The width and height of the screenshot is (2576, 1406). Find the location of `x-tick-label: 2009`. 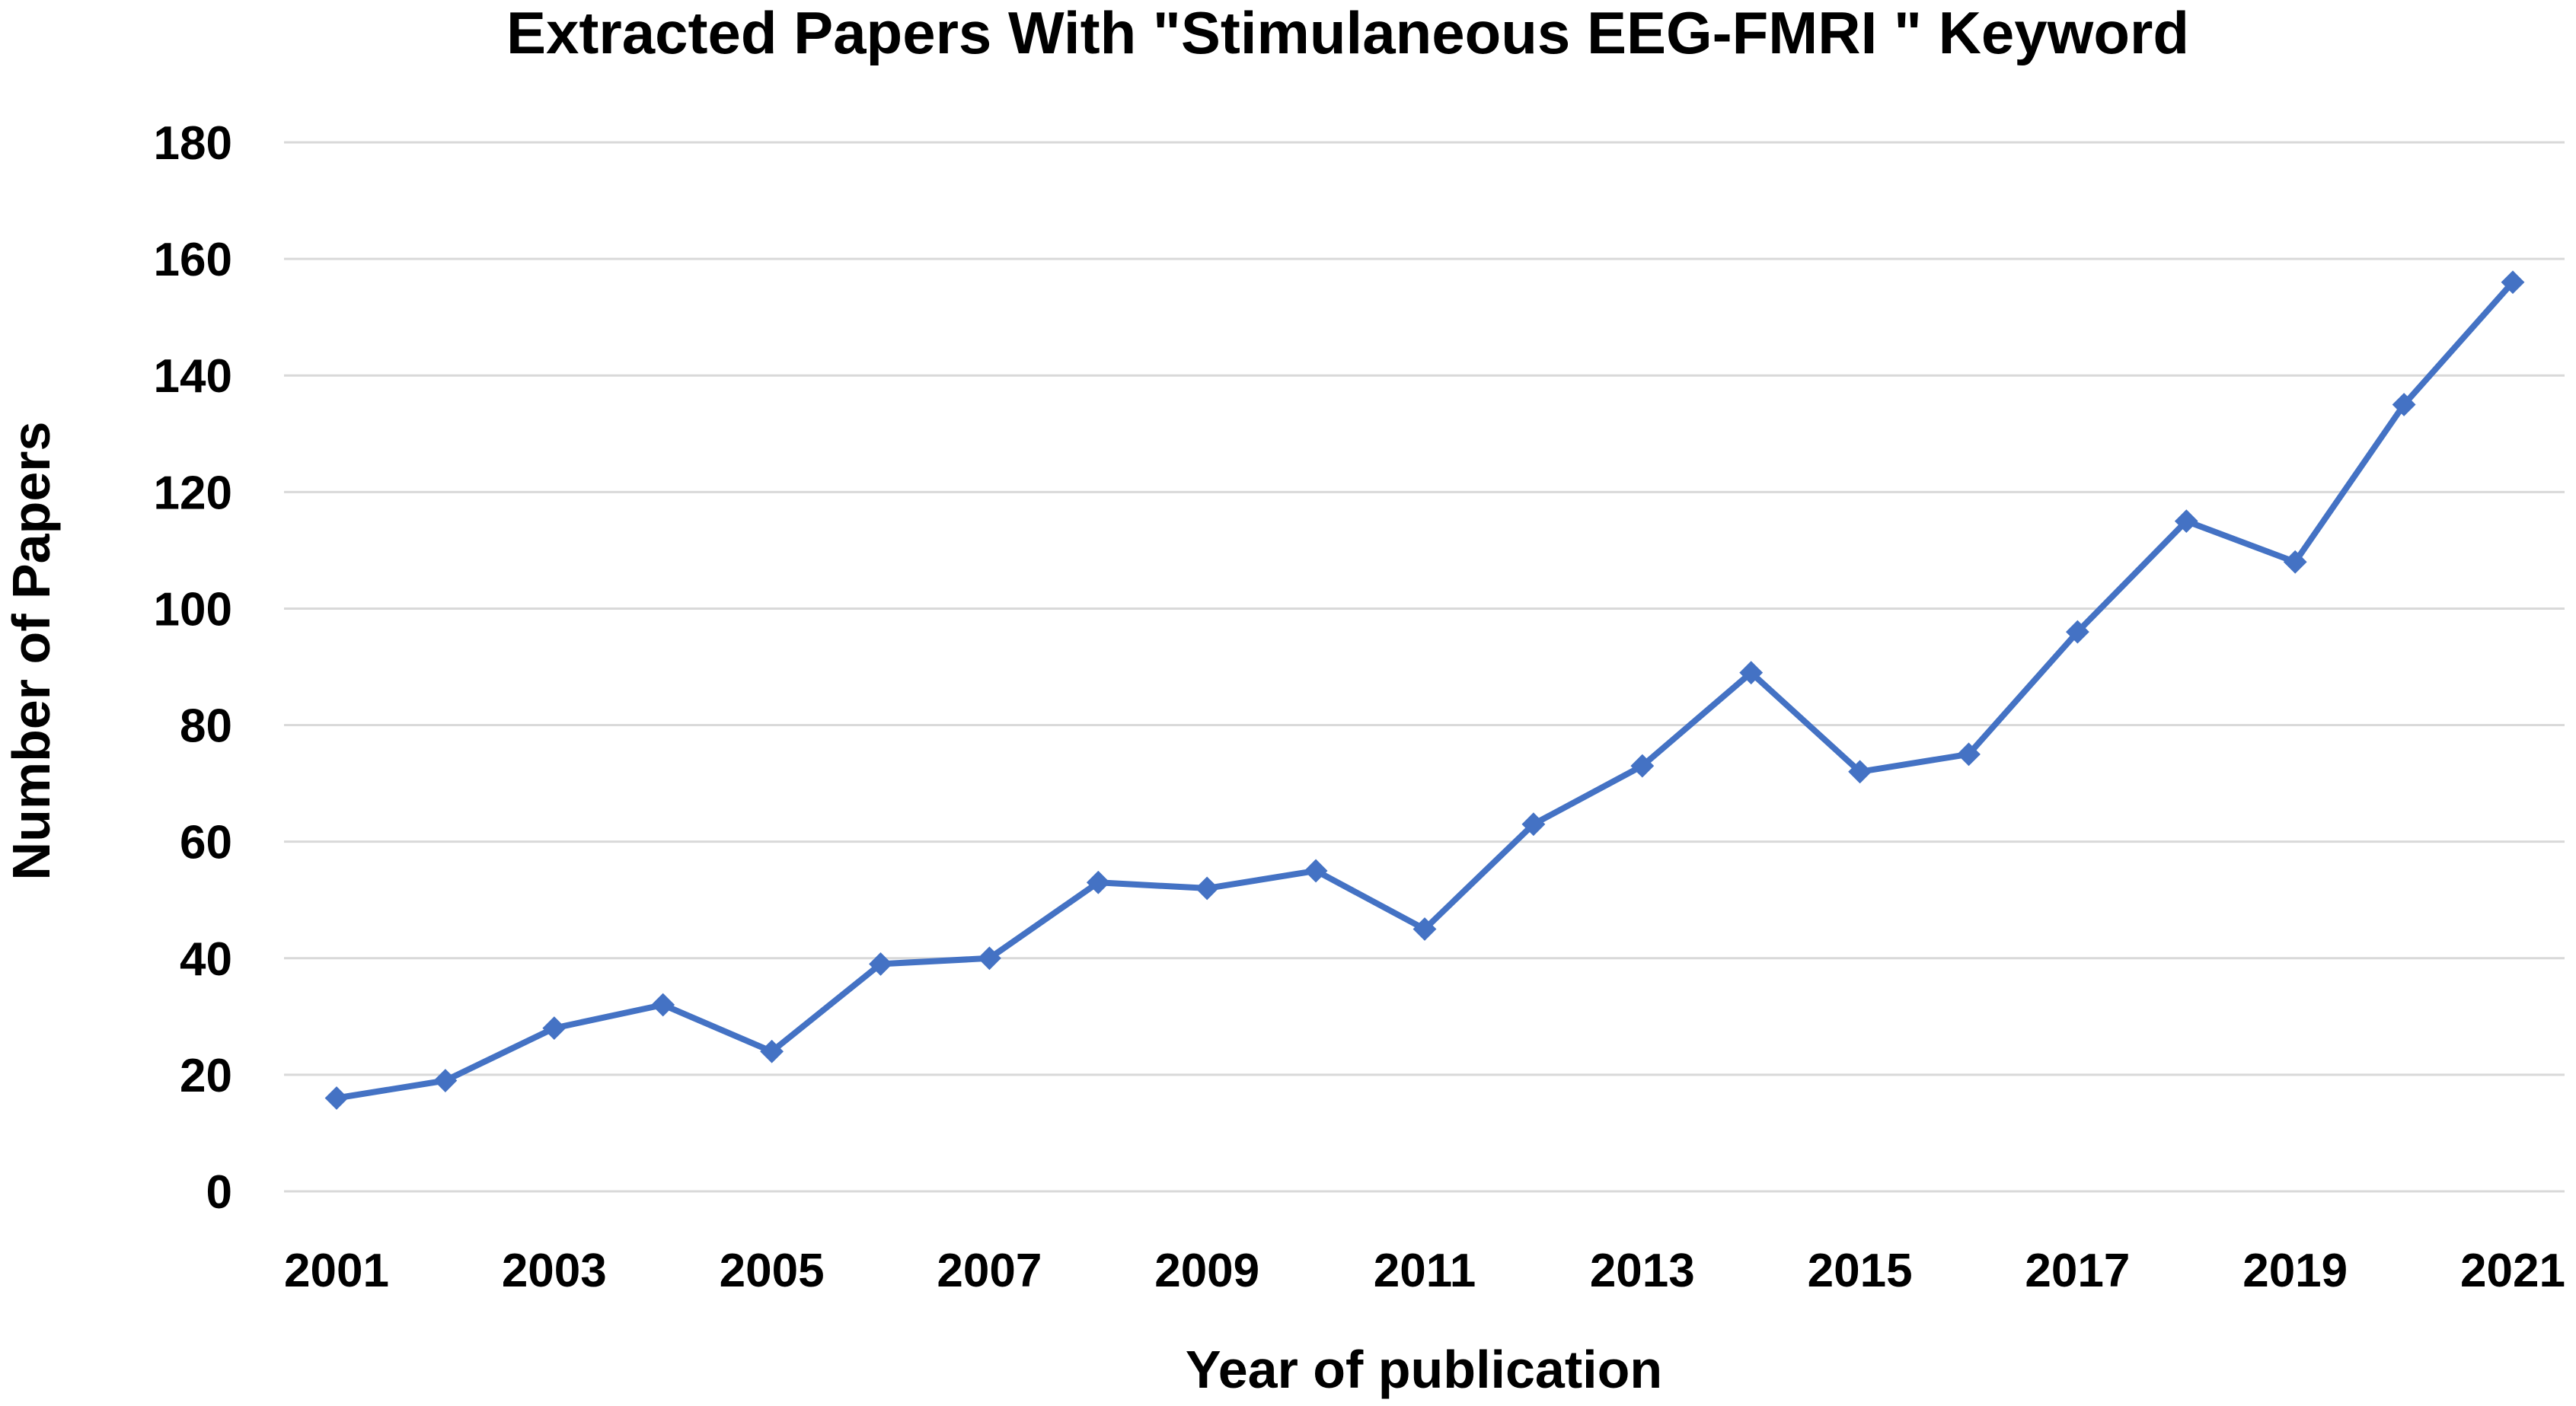

x-tick-label: 2009 is located at coordinates (1206, 1271).